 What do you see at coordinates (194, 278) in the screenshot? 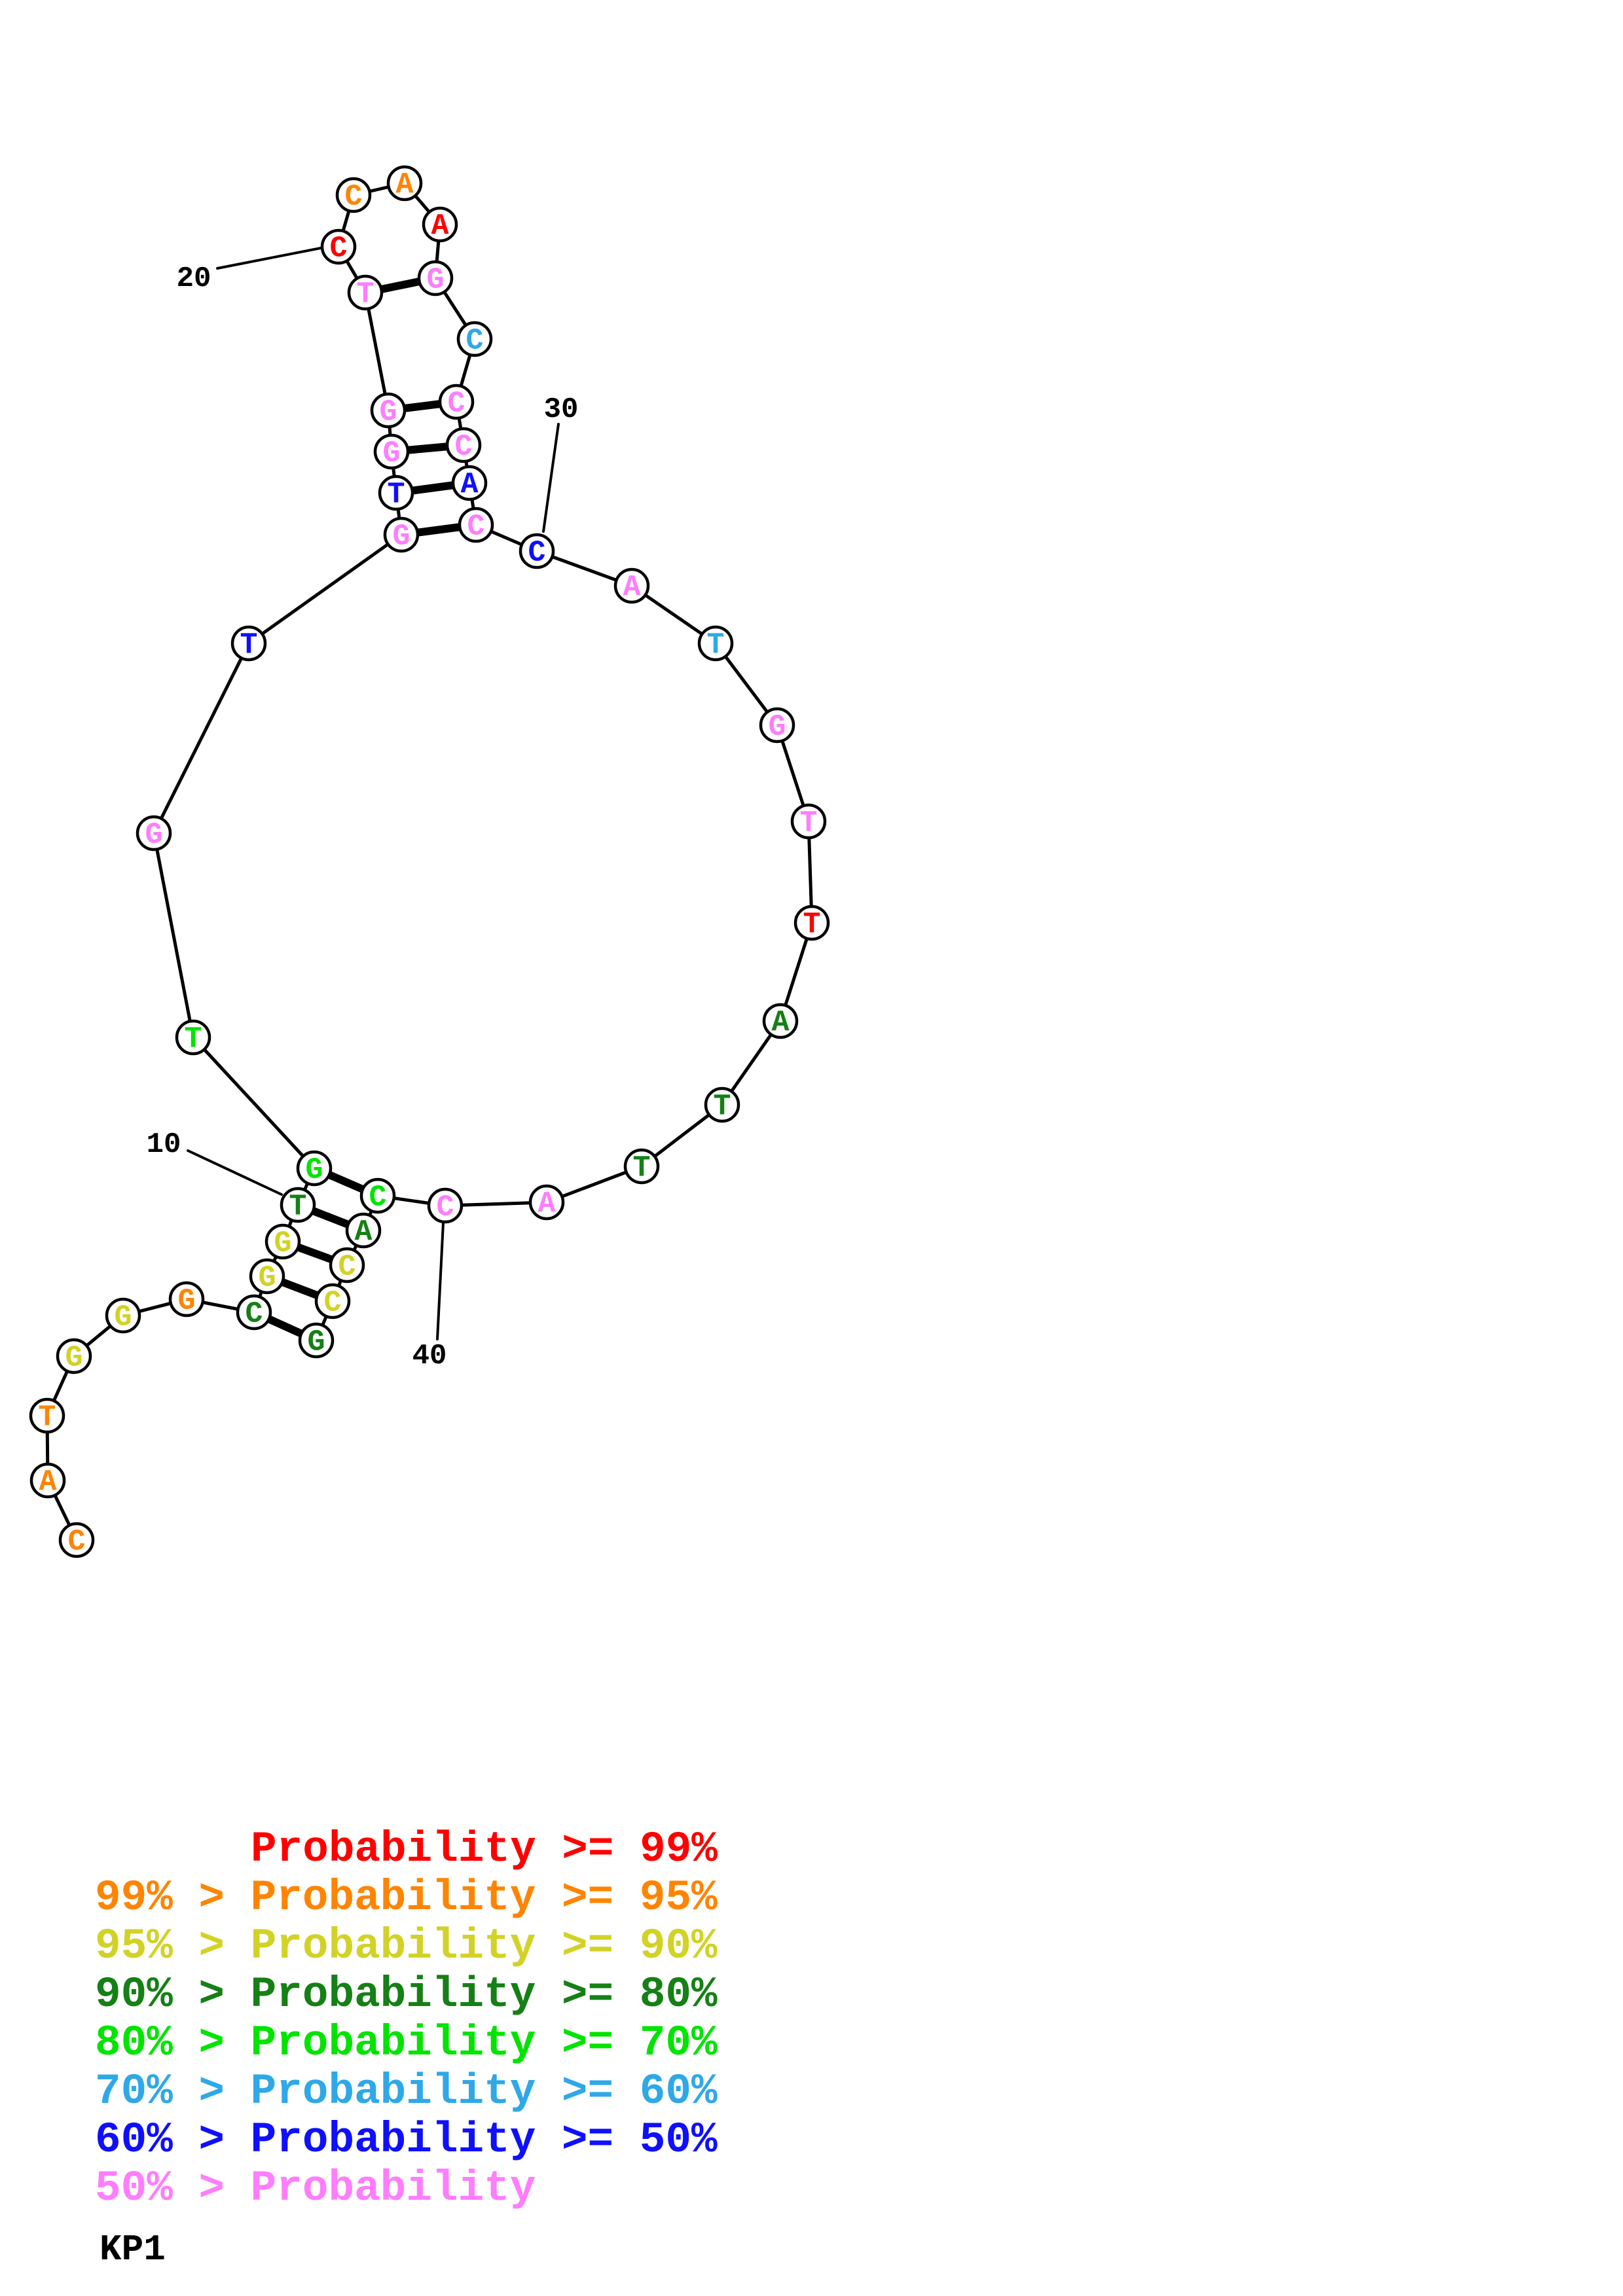
I see `position-label: 20` at bounding box center [194, 278].